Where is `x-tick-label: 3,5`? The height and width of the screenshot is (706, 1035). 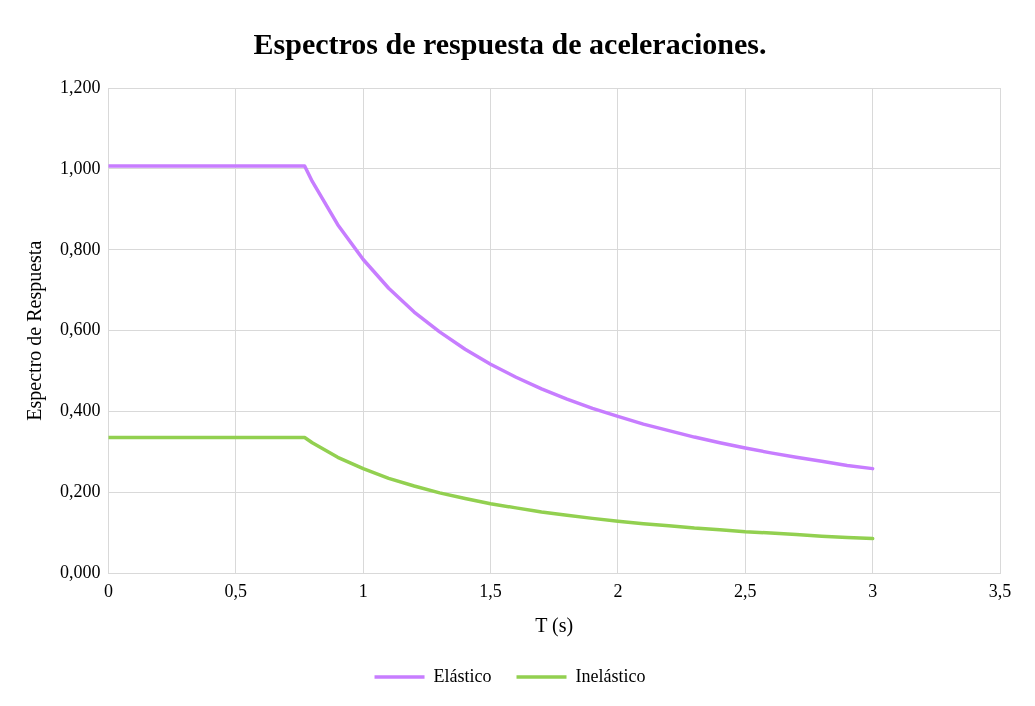
x-tick-label: 3,5 is located at coordinates (1000, 590).